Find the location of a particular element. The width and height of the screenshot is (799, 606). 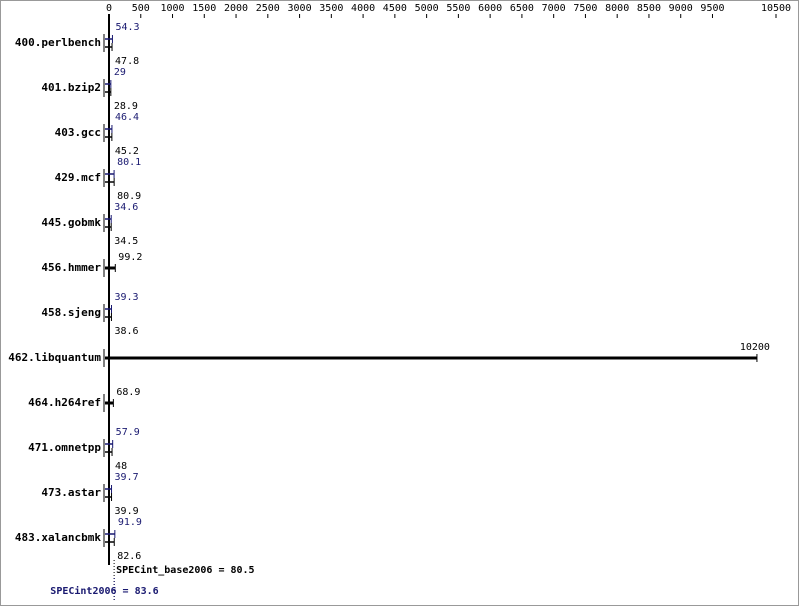

x-tick-label: 6000 is located at coordinates (490, 8).